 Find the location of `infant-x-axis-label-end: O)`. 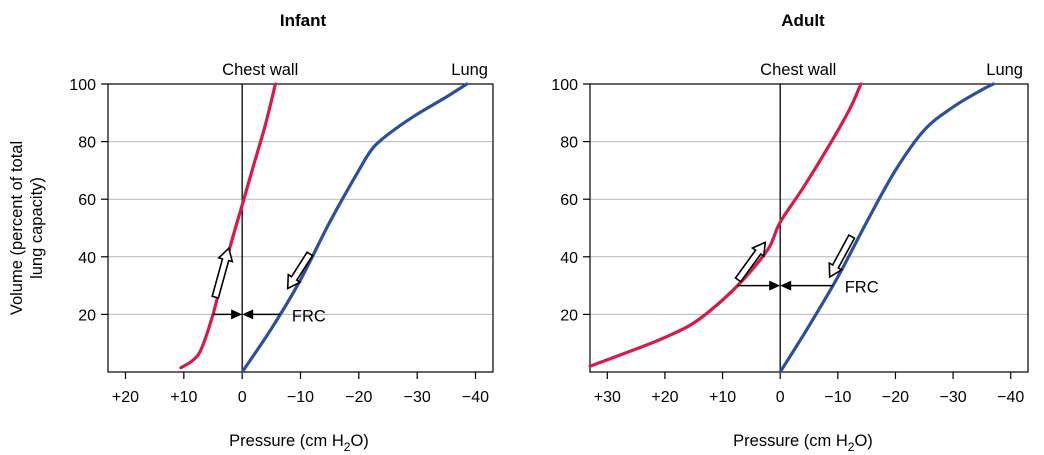

infant-x-axis-label-end: O) is located at coordinates (359, 441).